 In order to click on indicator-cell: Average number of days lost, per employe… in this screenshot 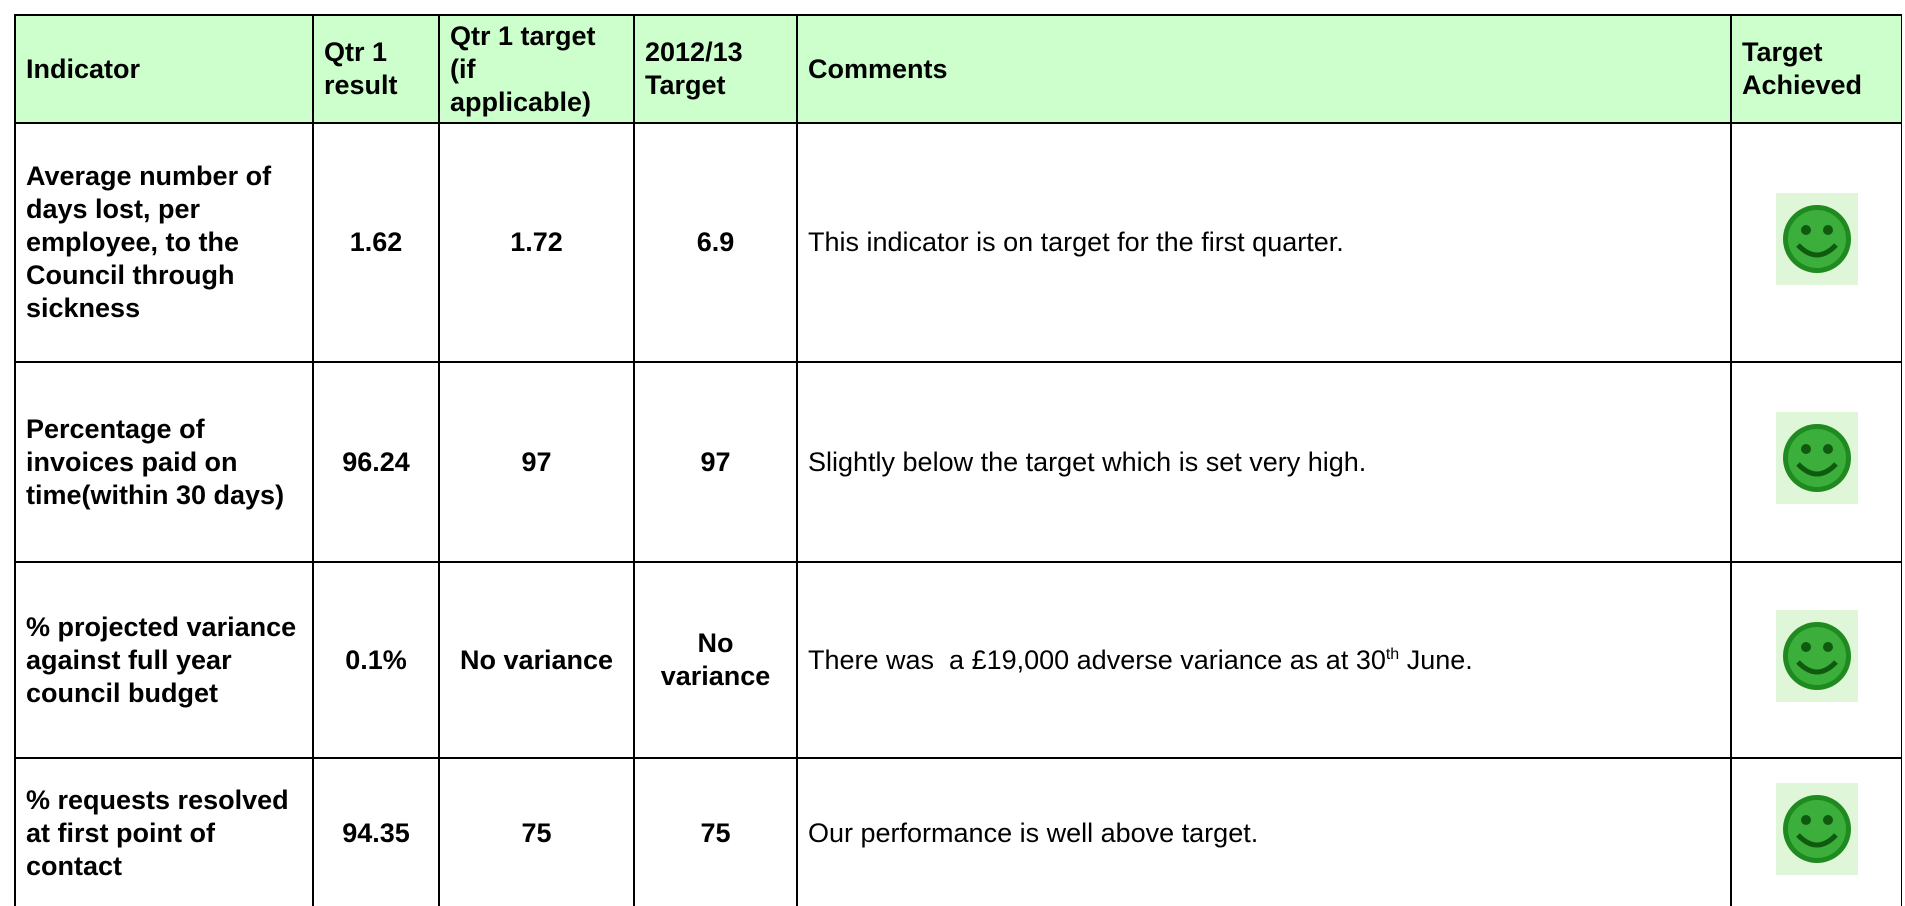, I will do `click(164, 242)`.